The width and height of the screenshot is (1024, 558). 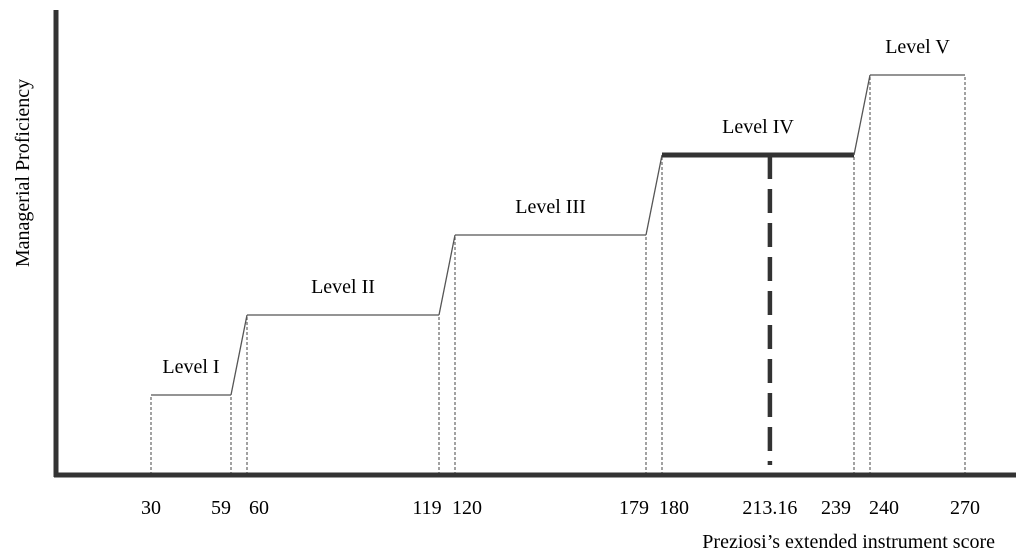 What do you see at coordinates (917, 47) in the screenshot?
I see `level-label: Level V` at bounding box center [917, 47].